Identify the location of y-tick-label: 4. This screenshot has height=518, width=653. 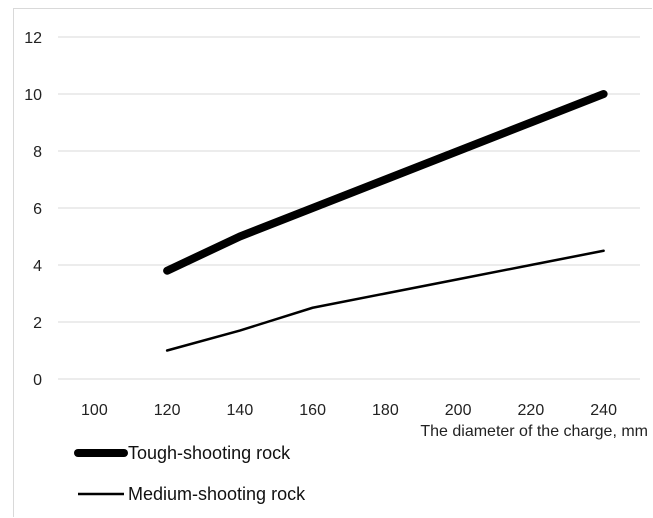
(37, 266).